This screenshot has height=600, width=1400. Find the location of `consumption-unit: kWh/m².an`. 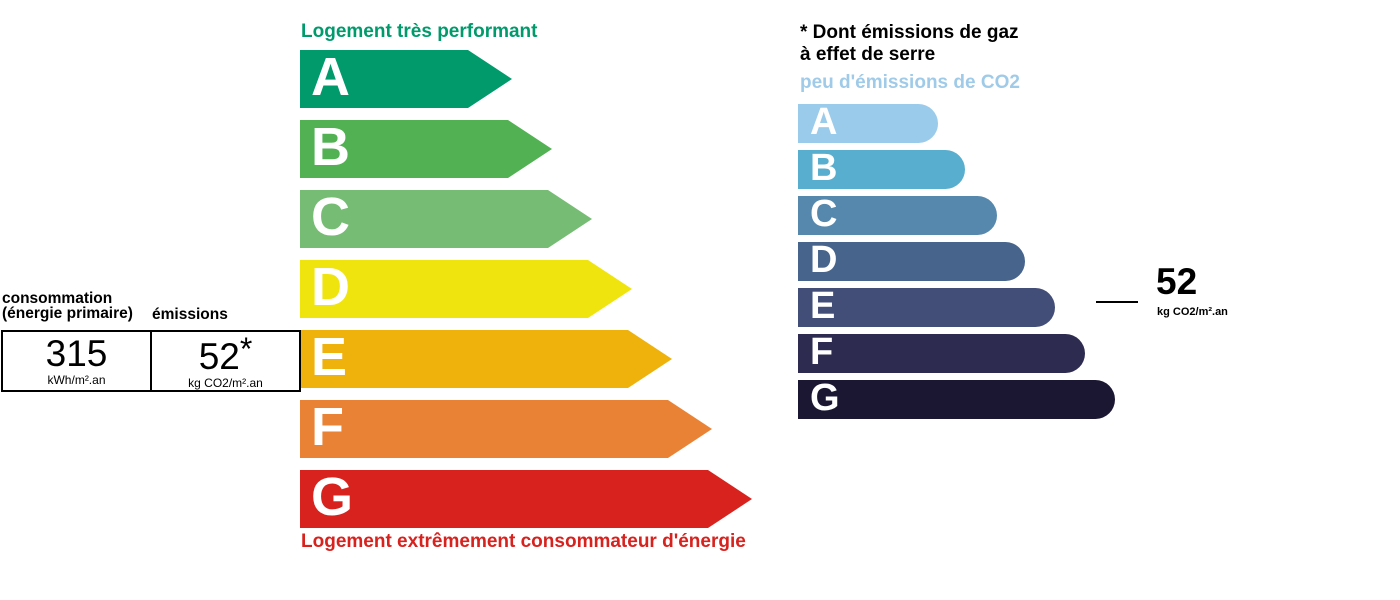

consumption-unit: kWh/m².an is located at coordinates (76, 380).